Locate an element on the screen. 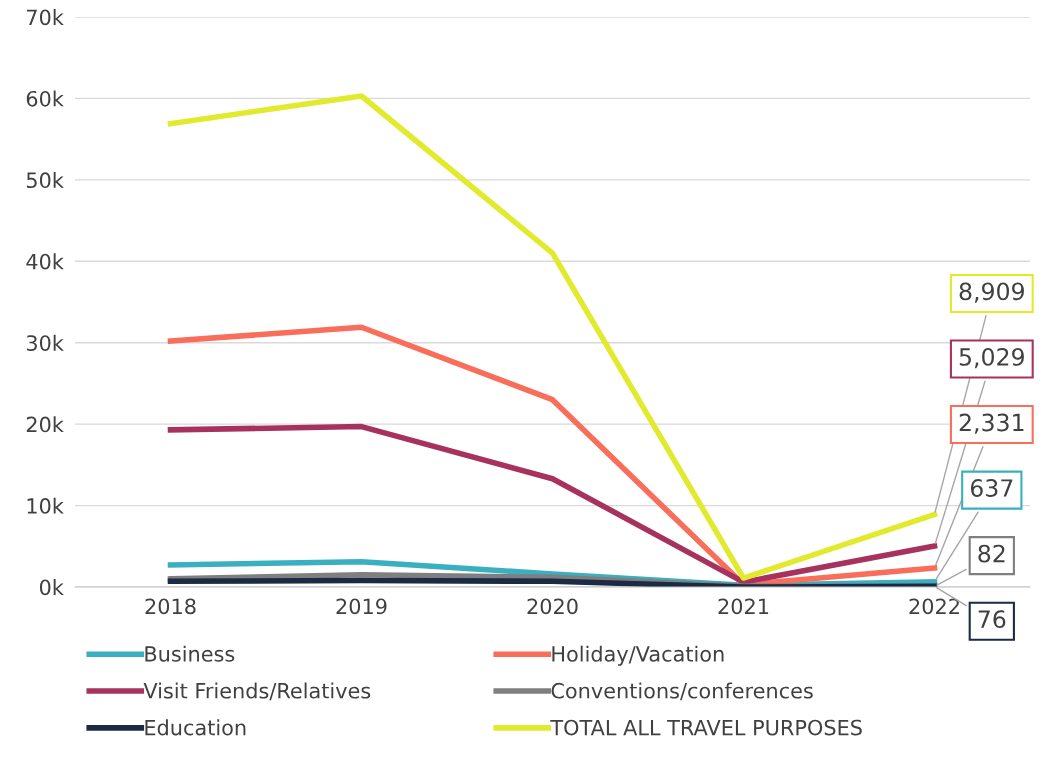  y-tick-label: 30k is located at coordinates (45, 342).